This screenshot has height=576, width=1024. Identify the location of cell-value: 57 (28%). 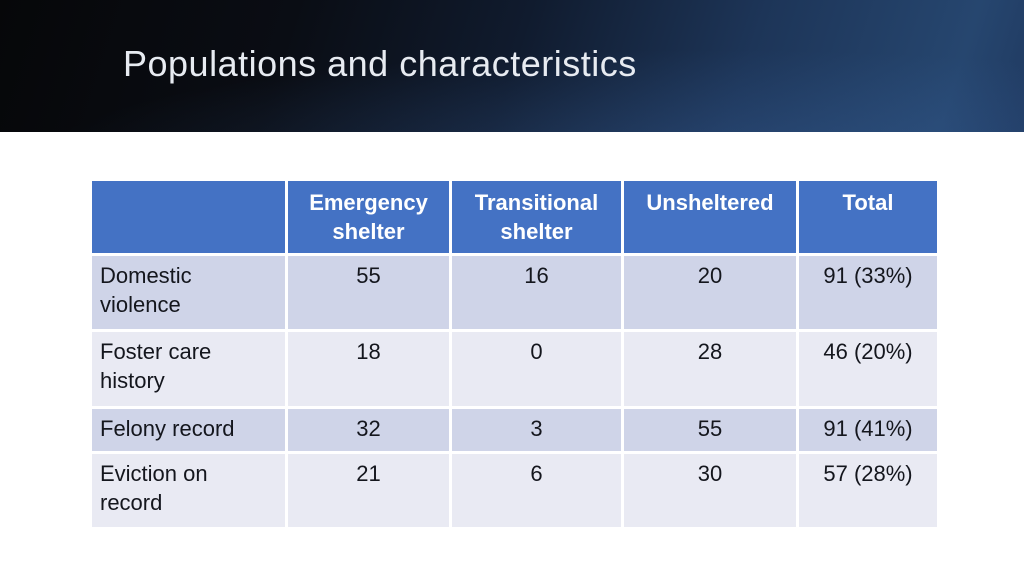
(868, 490).